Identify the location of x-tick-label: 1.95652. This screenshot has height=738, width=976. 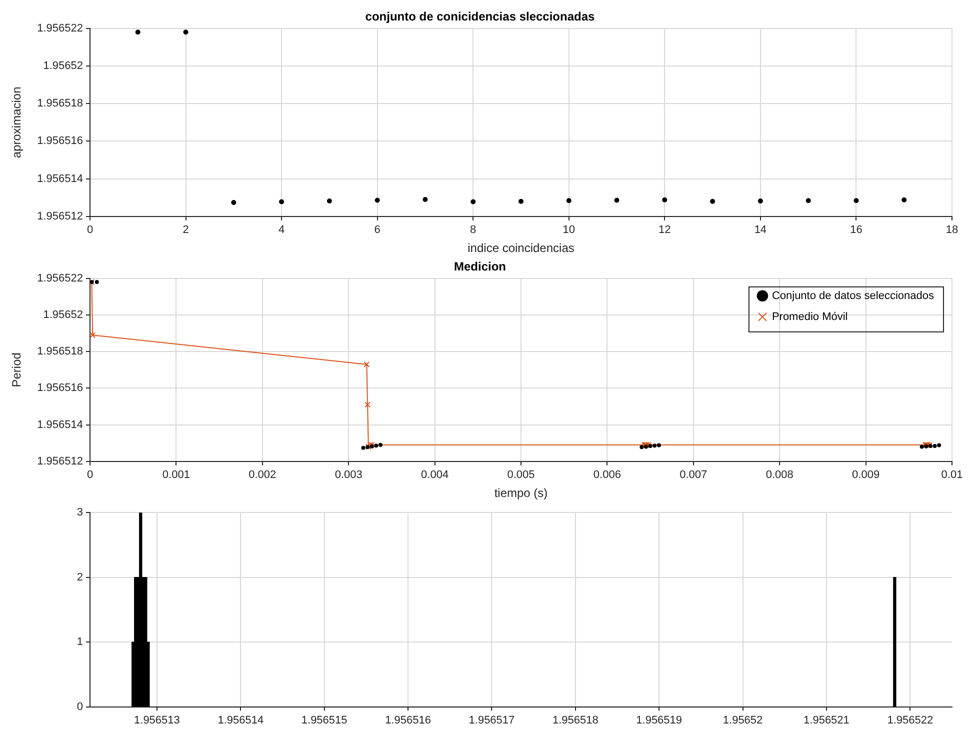
(742, 720).